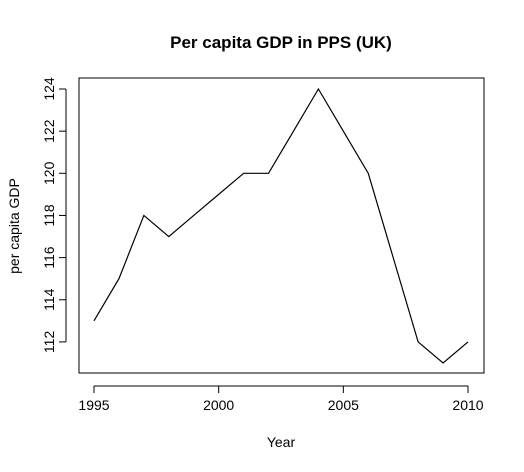  I want to click on chart-title: Per capita GDP in PPS (UK), so click(281, 42).